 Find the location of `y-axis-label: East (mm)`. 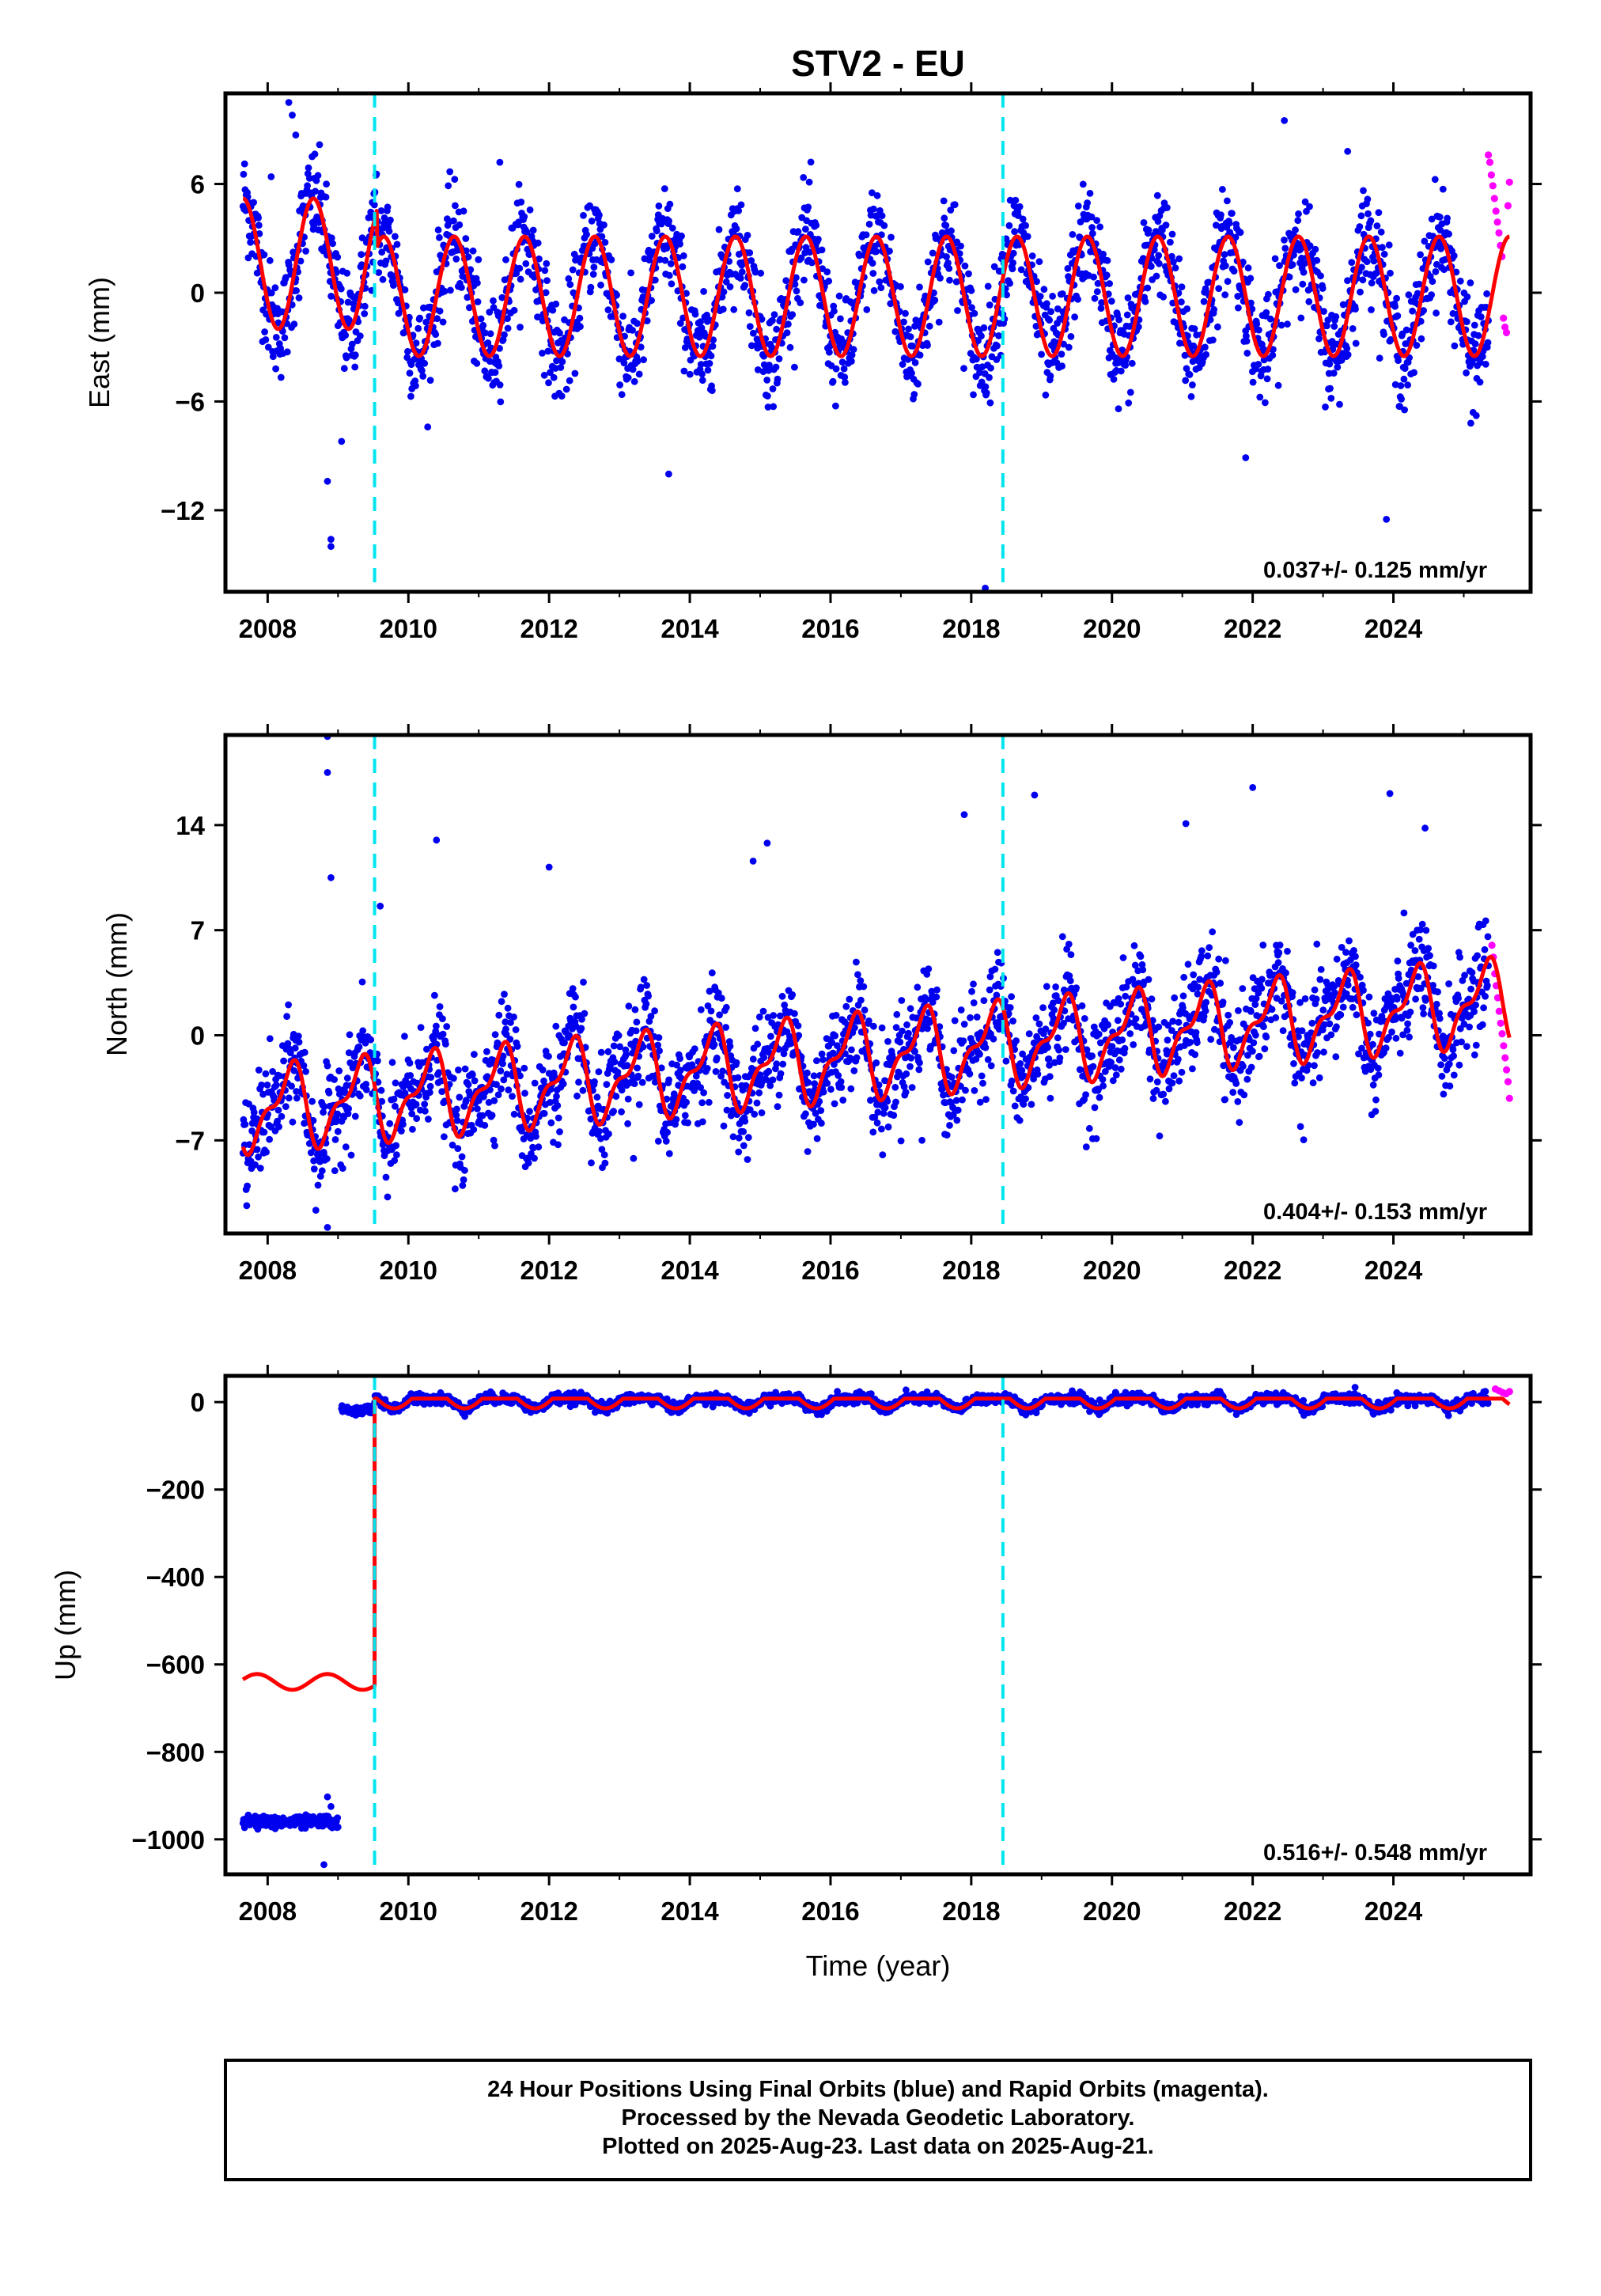

y-axis-label: East (mm) is located at coordinates (99, 343).